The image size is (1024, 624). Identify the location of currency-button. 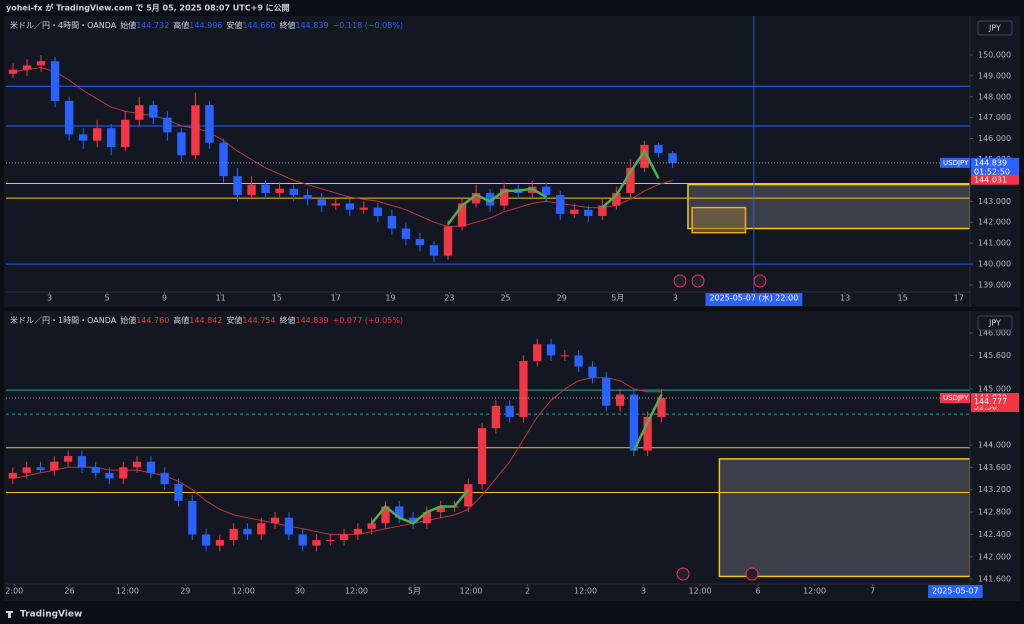
(995, 323).